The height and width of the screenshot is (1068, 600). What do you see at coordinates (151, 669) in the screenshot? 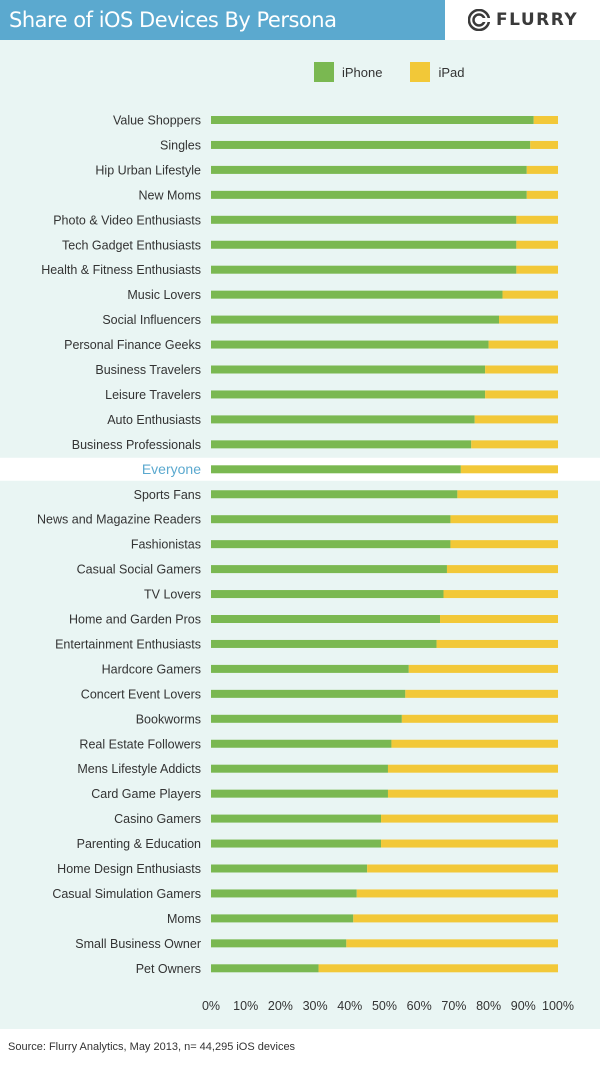
I see `category-label-hardcore-gamers: Hardcore Gamers` at bounding box center [151, 669].